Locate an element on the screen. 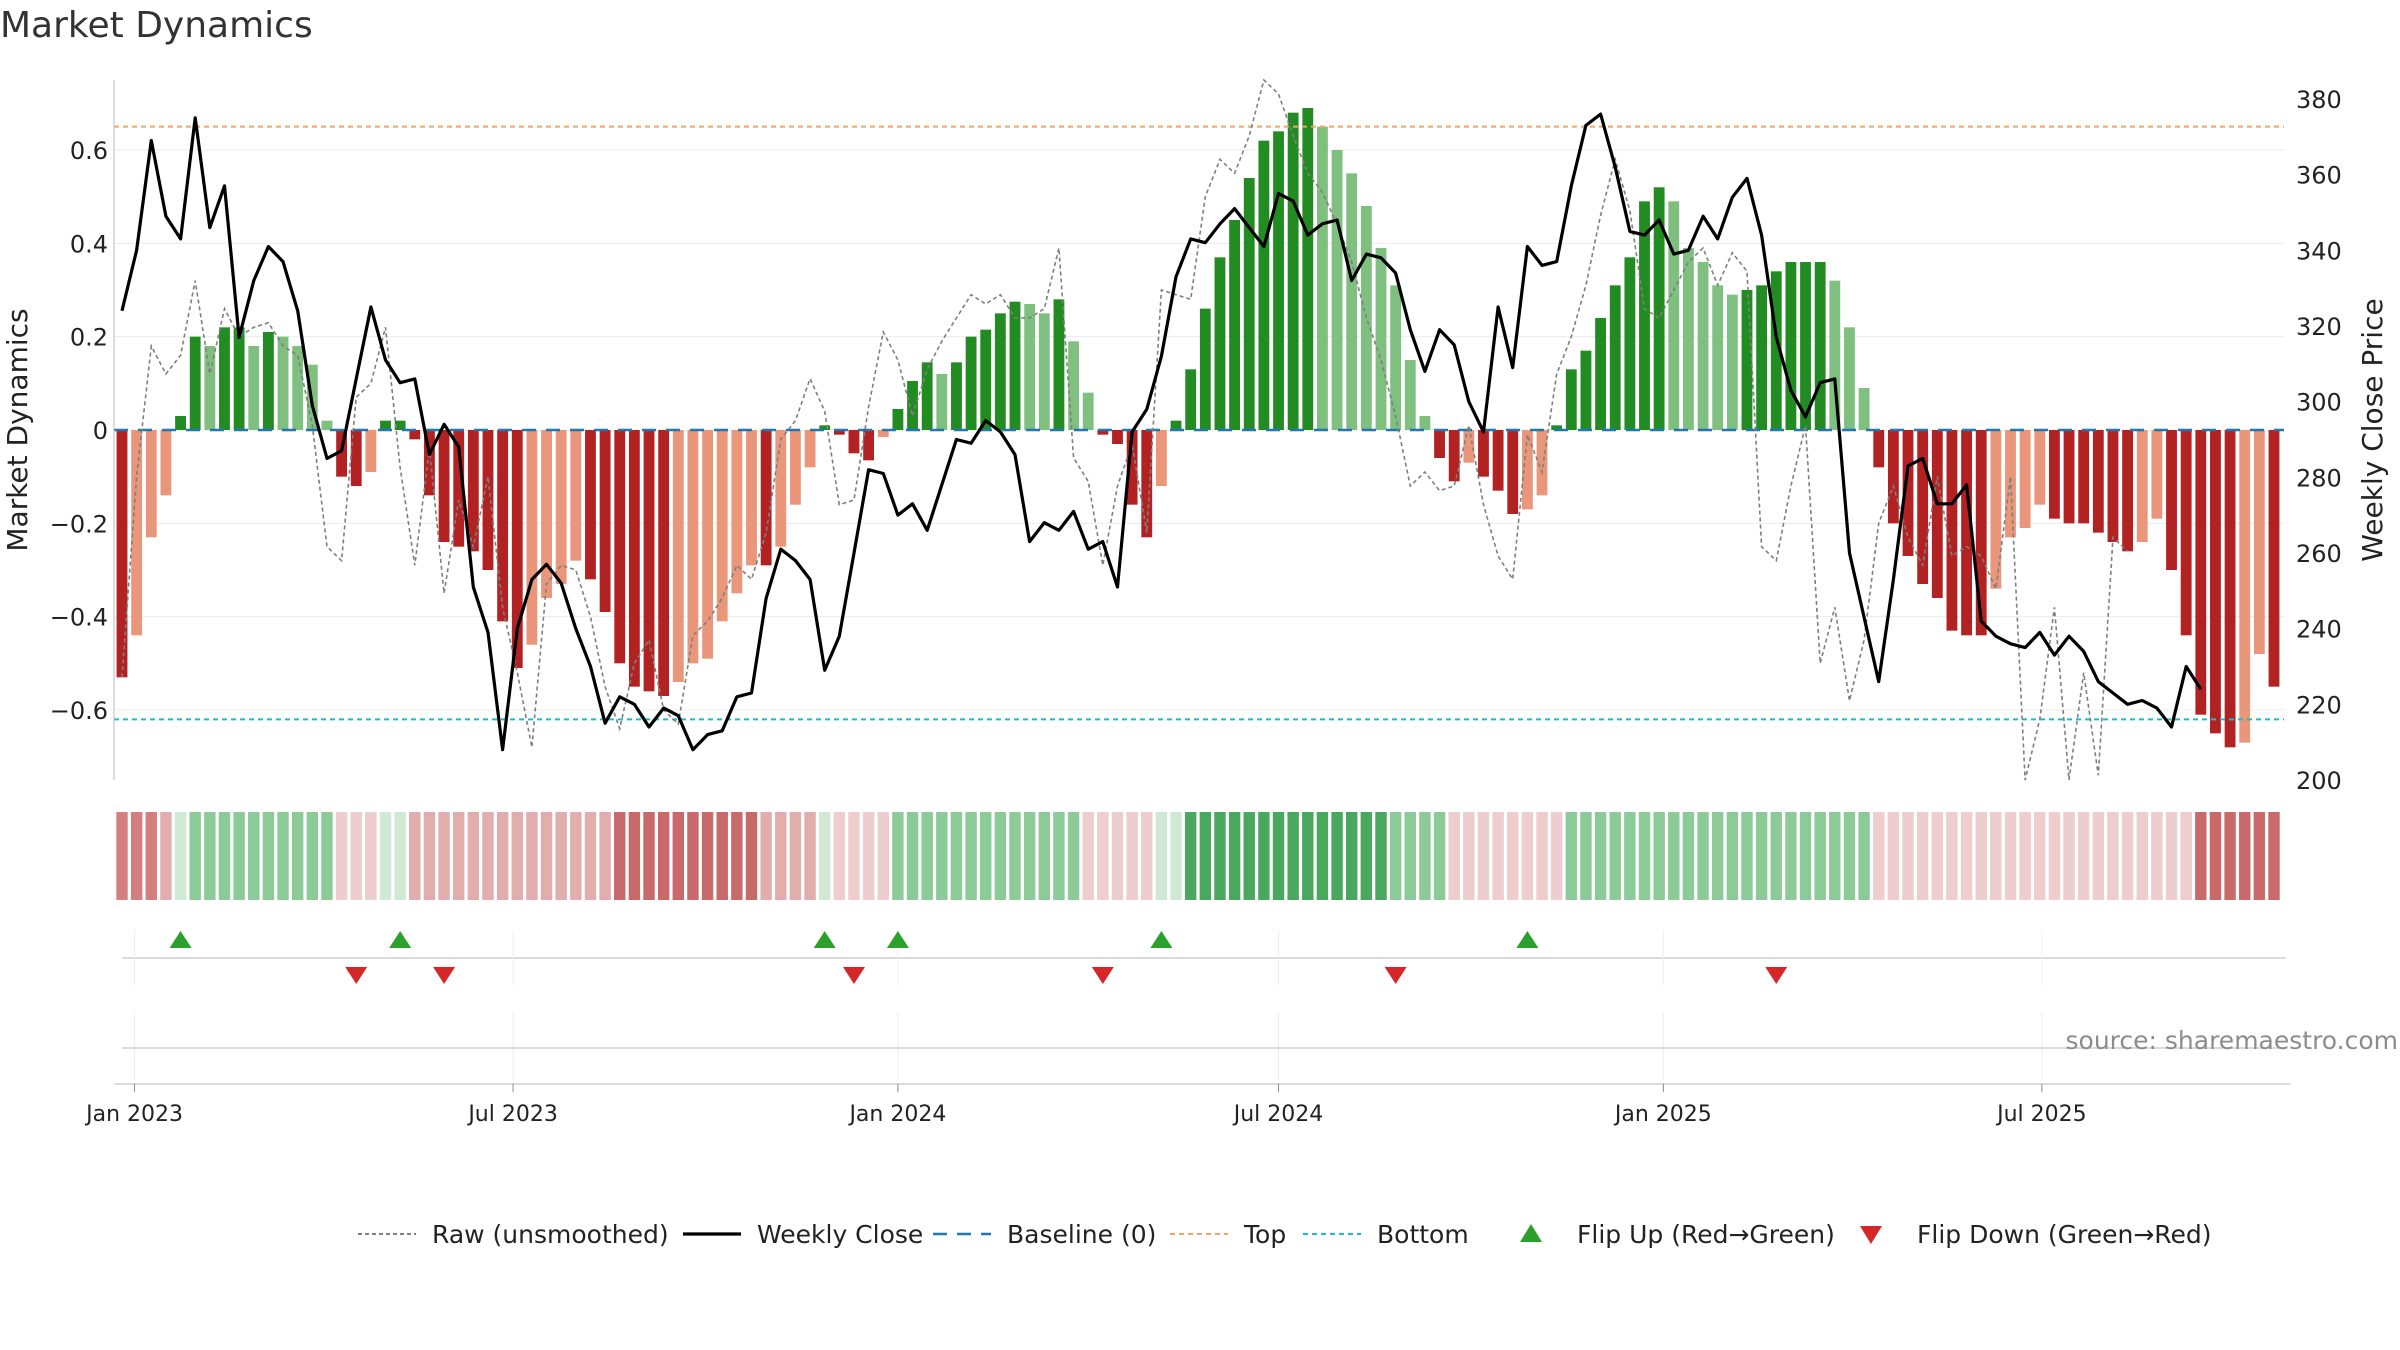 Image resolution: width=2400 pixels, height=1350 pixels. right-y-ticks: 380 360 340 320 300 280 260 240 220 200 is located at coordinates (2319, 440).